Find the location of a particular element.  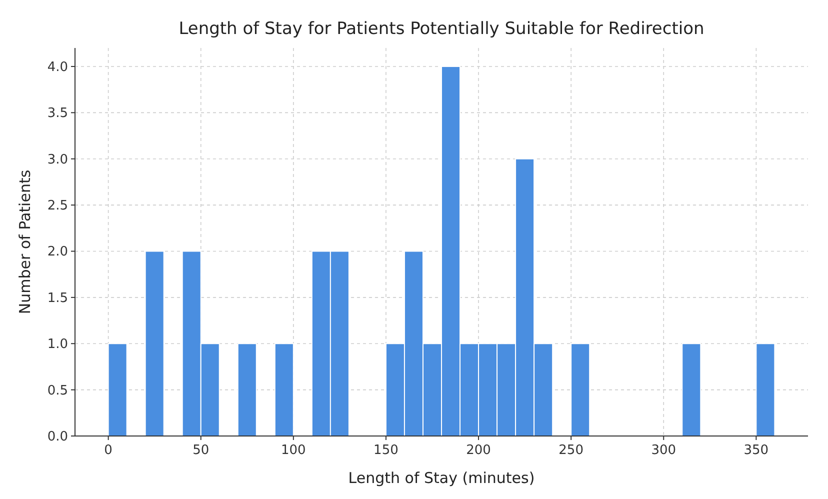

chart-title: Length of Stay for Patients Potentially Suitable for Redirection is located at coordinates (441, 29).